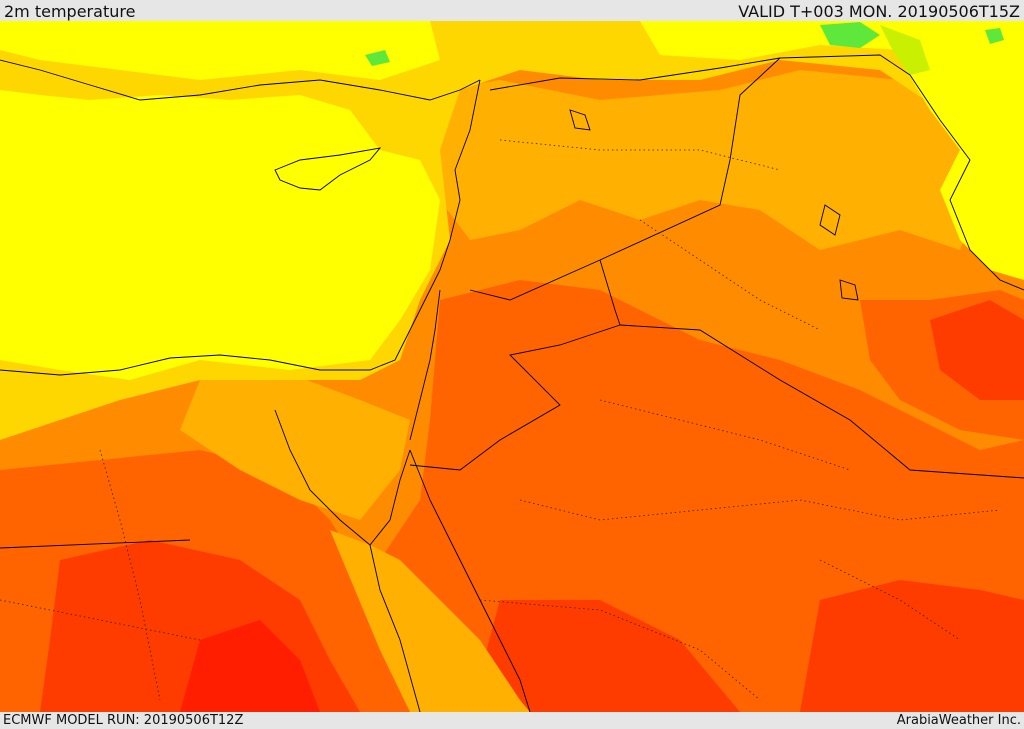  Describe the element at coordinates (220, 50) in the screenshot. I see `temp-field-yellow-north` at that location.